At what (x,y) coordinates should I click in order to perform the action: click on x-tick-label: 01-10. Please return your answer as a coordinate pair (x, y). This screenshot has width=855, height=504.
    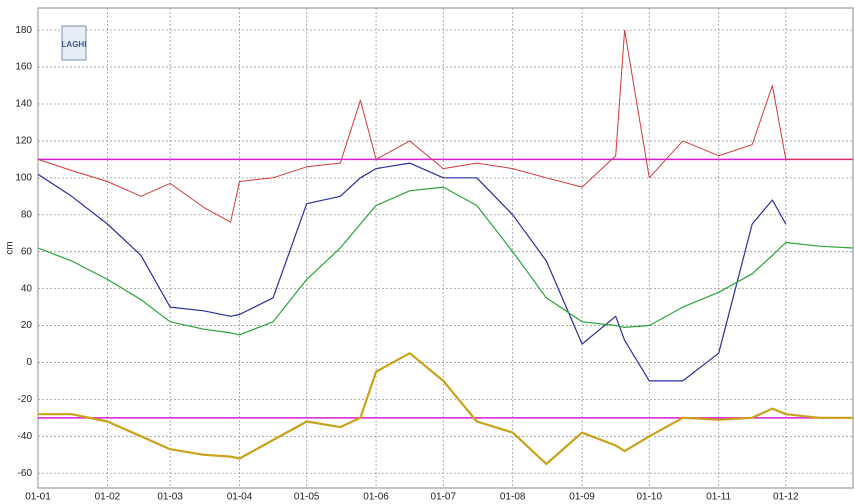
    Looking at the image, I should click on (649, 497).